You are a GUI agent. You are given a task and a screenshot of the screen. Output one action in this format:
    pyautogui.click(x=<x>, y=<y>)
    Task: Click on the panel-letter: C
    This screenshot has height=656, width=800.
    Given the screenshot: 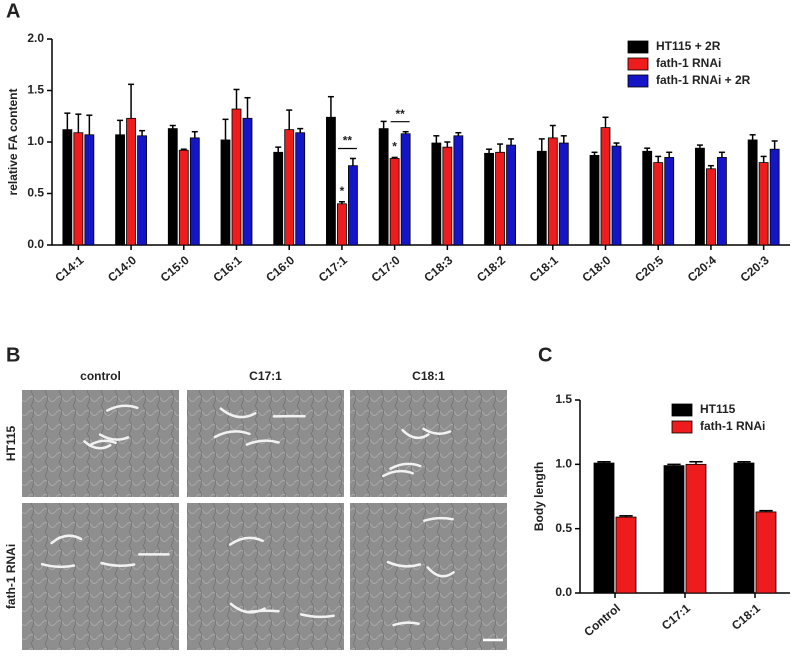 What is the action you would take?
    pyautogui.click(x=545, y=355)
    